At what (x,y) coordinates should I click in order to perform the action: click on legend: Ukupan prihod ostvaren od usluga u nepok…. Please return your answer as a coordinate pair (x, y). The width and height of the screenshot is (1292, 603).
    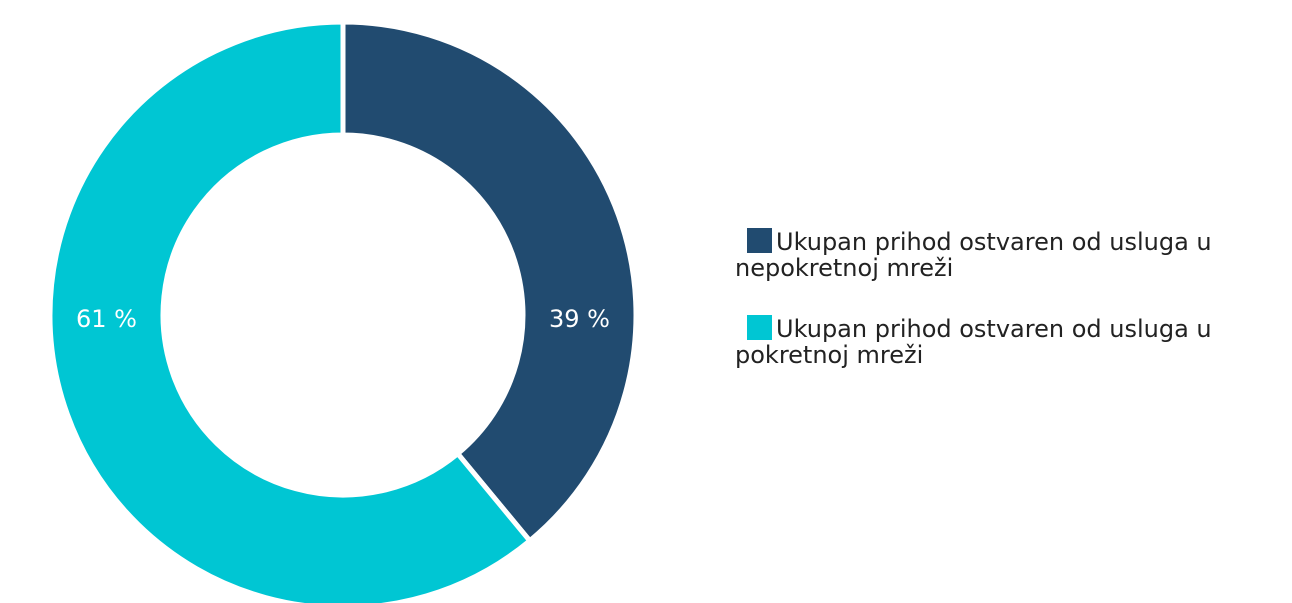
    Looking at the image, I should click on (1010, 315).